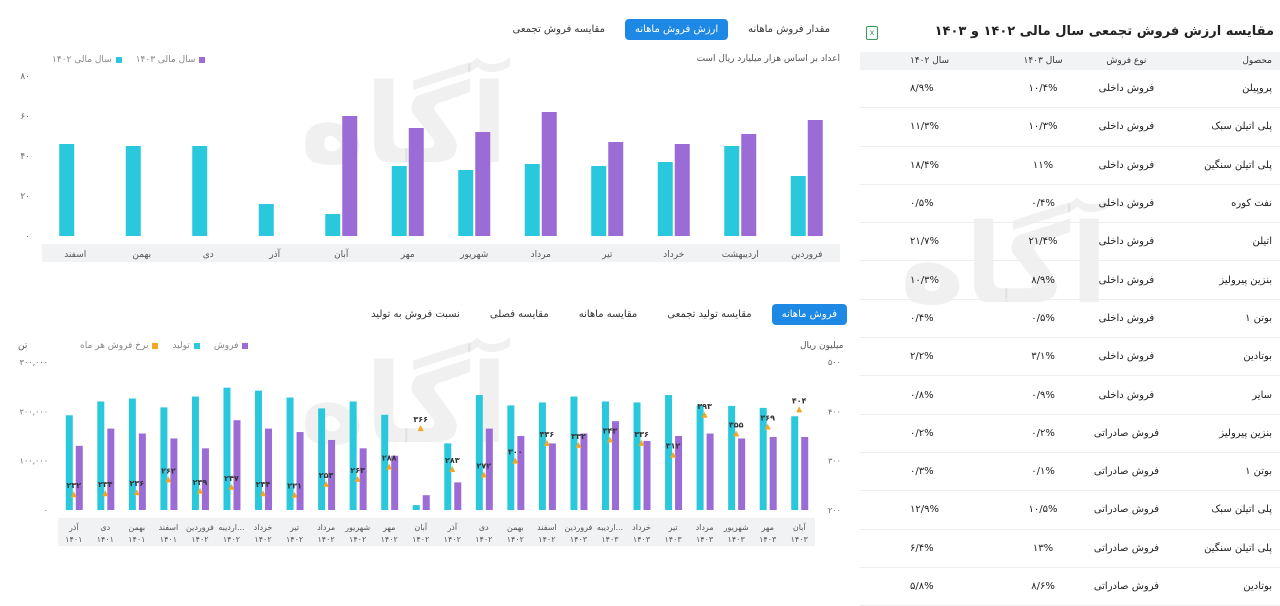 This screenshot has height=606, width=1280. I want to click on bottom-tab-1: مقایسه تولید تجمعی, so click(709, 314).